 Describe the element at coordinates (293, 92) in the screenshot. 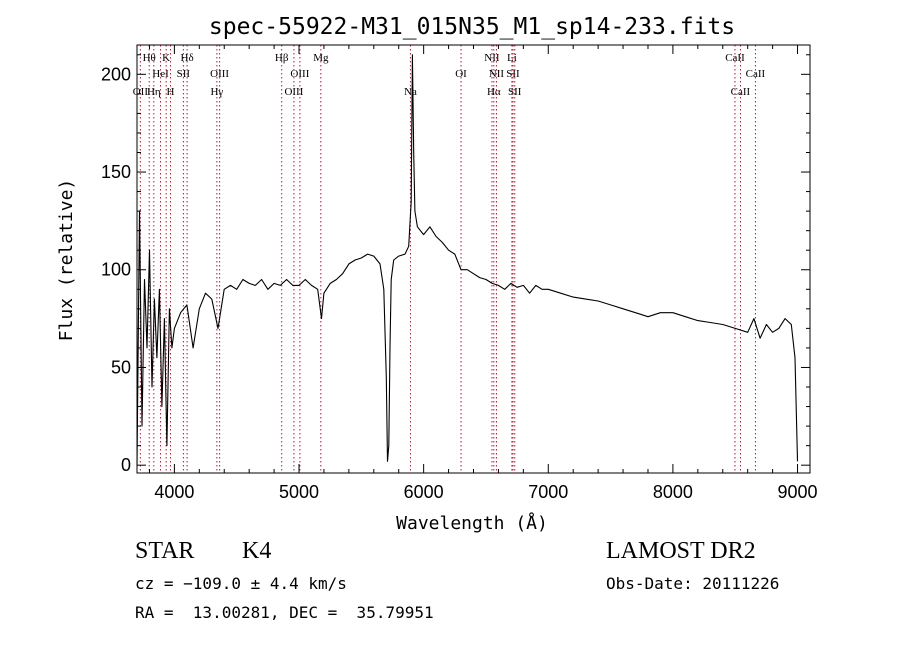

I see `line-marker-label-11: OIII` at that location.